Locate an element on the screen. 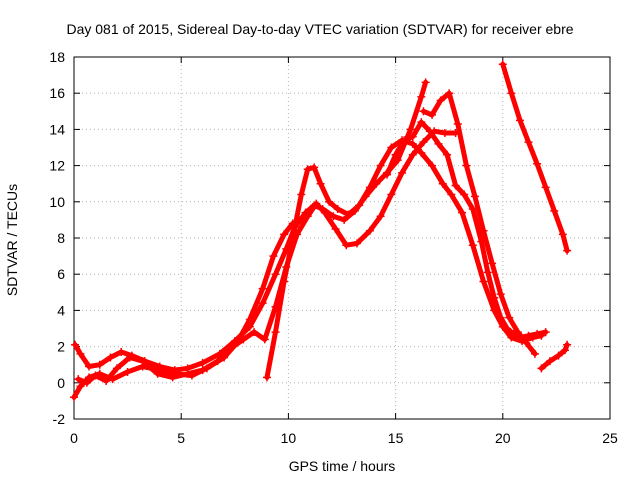 Image resolution: width=640 pixels, height=480 pixels. y-tick-label: 0 is located at coordinates (61, 383).